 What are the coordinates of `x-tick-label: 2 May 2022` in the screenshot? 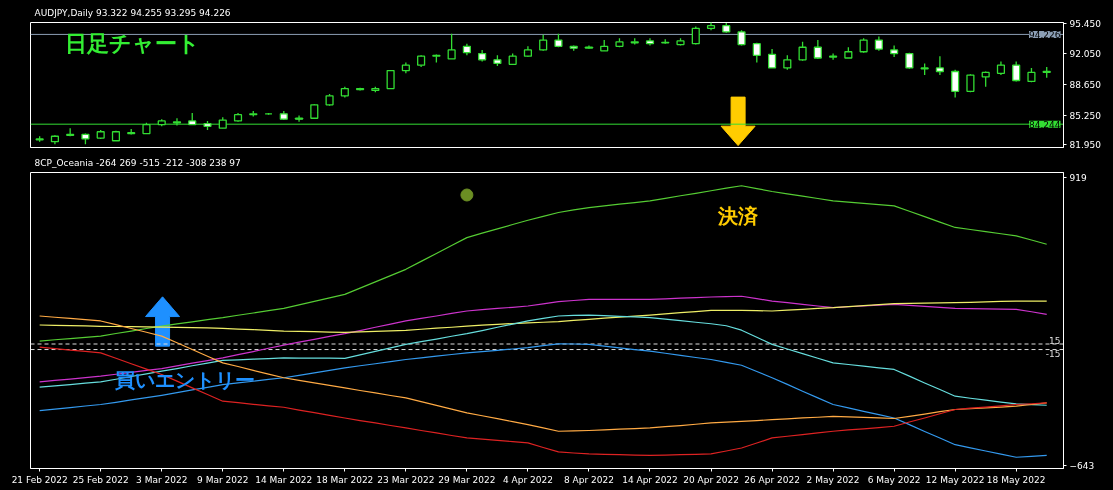 It's located at (833, 479).